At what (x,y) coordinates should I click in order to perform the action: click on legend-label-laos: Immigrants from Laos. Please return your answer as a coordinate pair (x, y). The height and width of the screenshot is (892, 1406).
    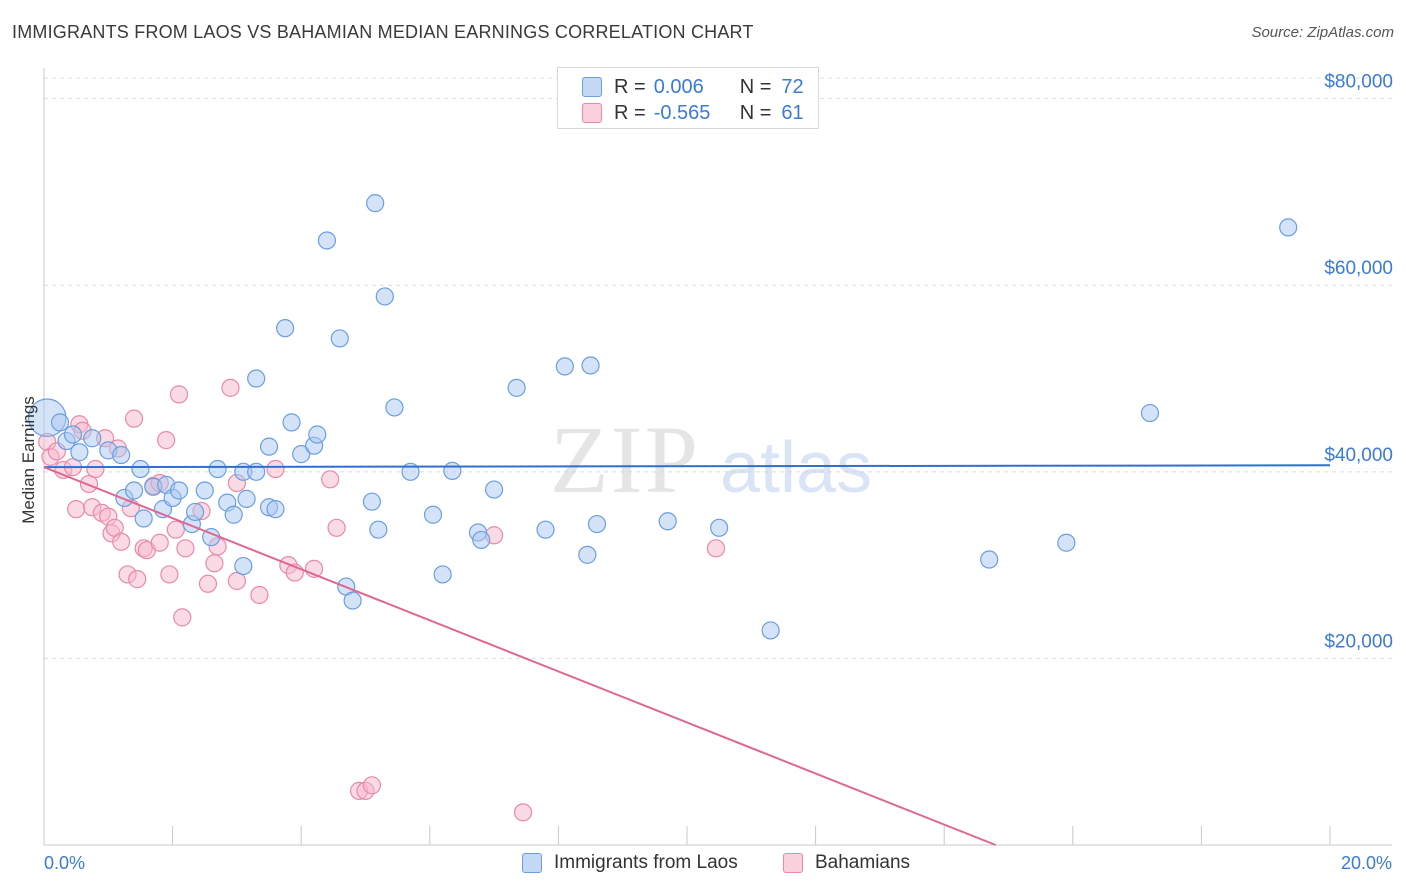
    Looking at the image, I should click on (646, 862).